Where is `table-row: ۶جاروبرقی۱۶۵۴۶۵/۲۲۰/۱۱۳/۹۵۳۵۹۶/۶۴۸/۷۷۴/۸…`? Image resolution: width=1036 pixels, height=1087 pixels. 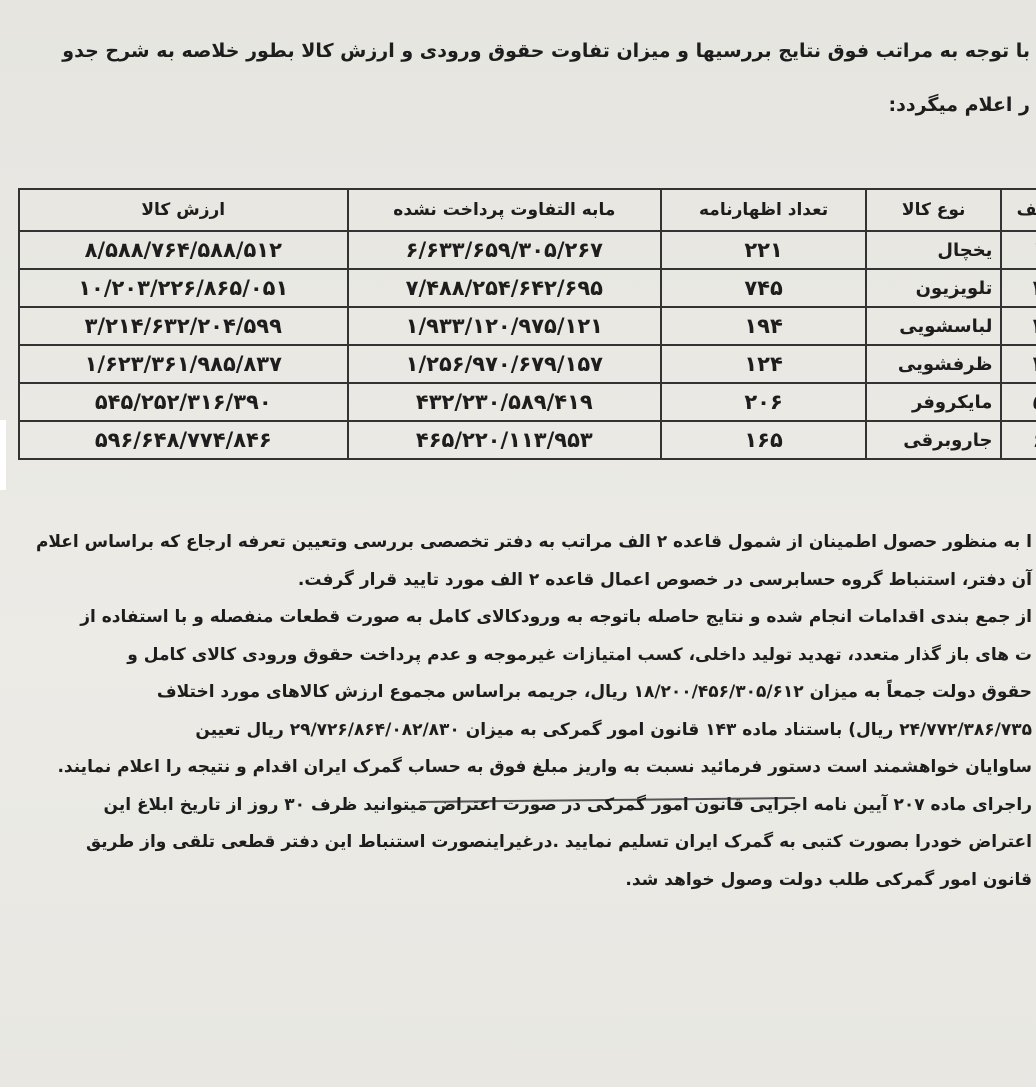
table-row: ۶جاروبرقی۱۶۵۴۶۵/۲۲۰/۱۱۳/۹۵۳۵۹۶/۶۴۸/۷۷۴/۸… is located at coordinates (527, 440).